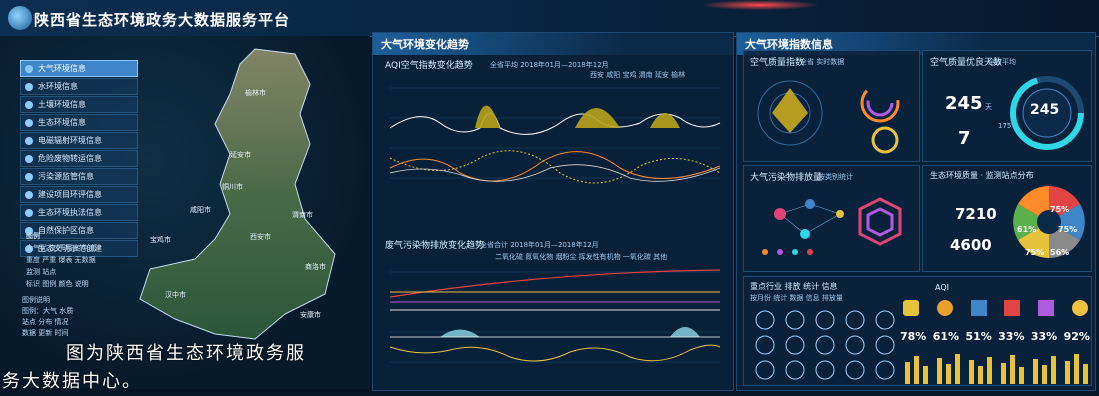 The image size is (1099, 396). I want to click on industry-percents: 78% 61% 51% 33% 33% 92%, so click(995, 336).